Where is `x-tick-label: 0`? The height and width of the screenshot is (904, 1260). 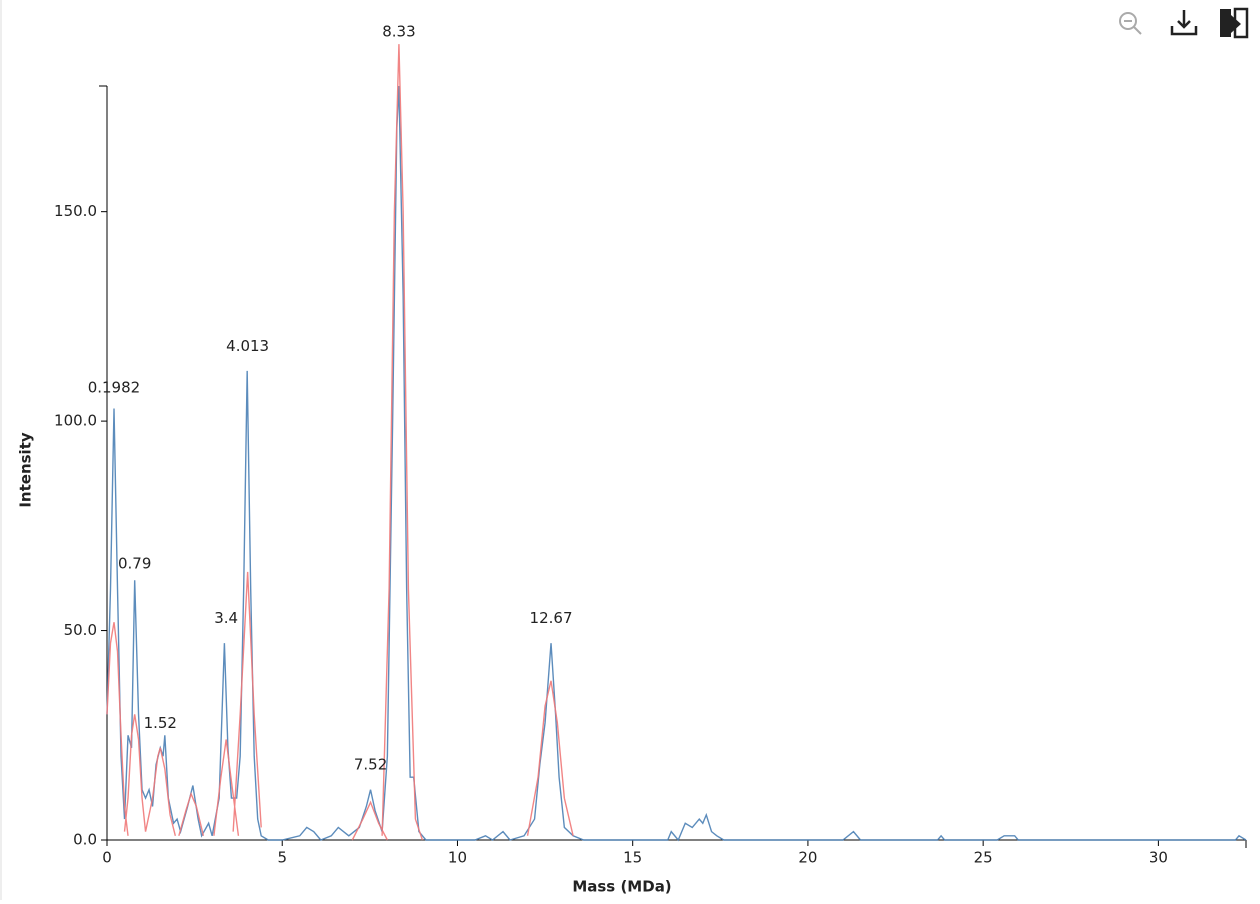 x-tick-label: 0 is located at coordinates (107, 858).